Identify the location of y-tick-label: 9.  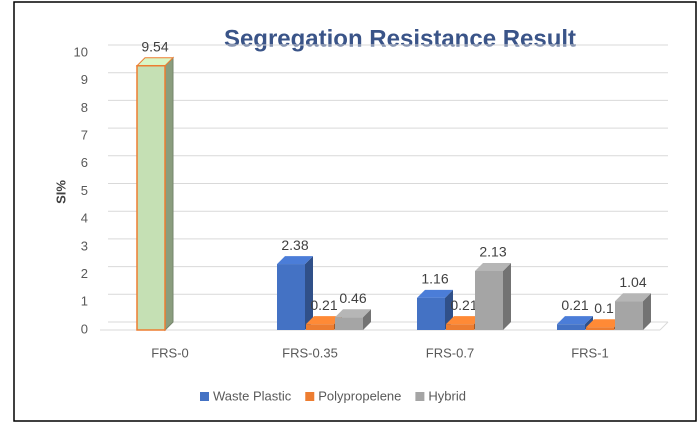
(84, 79).